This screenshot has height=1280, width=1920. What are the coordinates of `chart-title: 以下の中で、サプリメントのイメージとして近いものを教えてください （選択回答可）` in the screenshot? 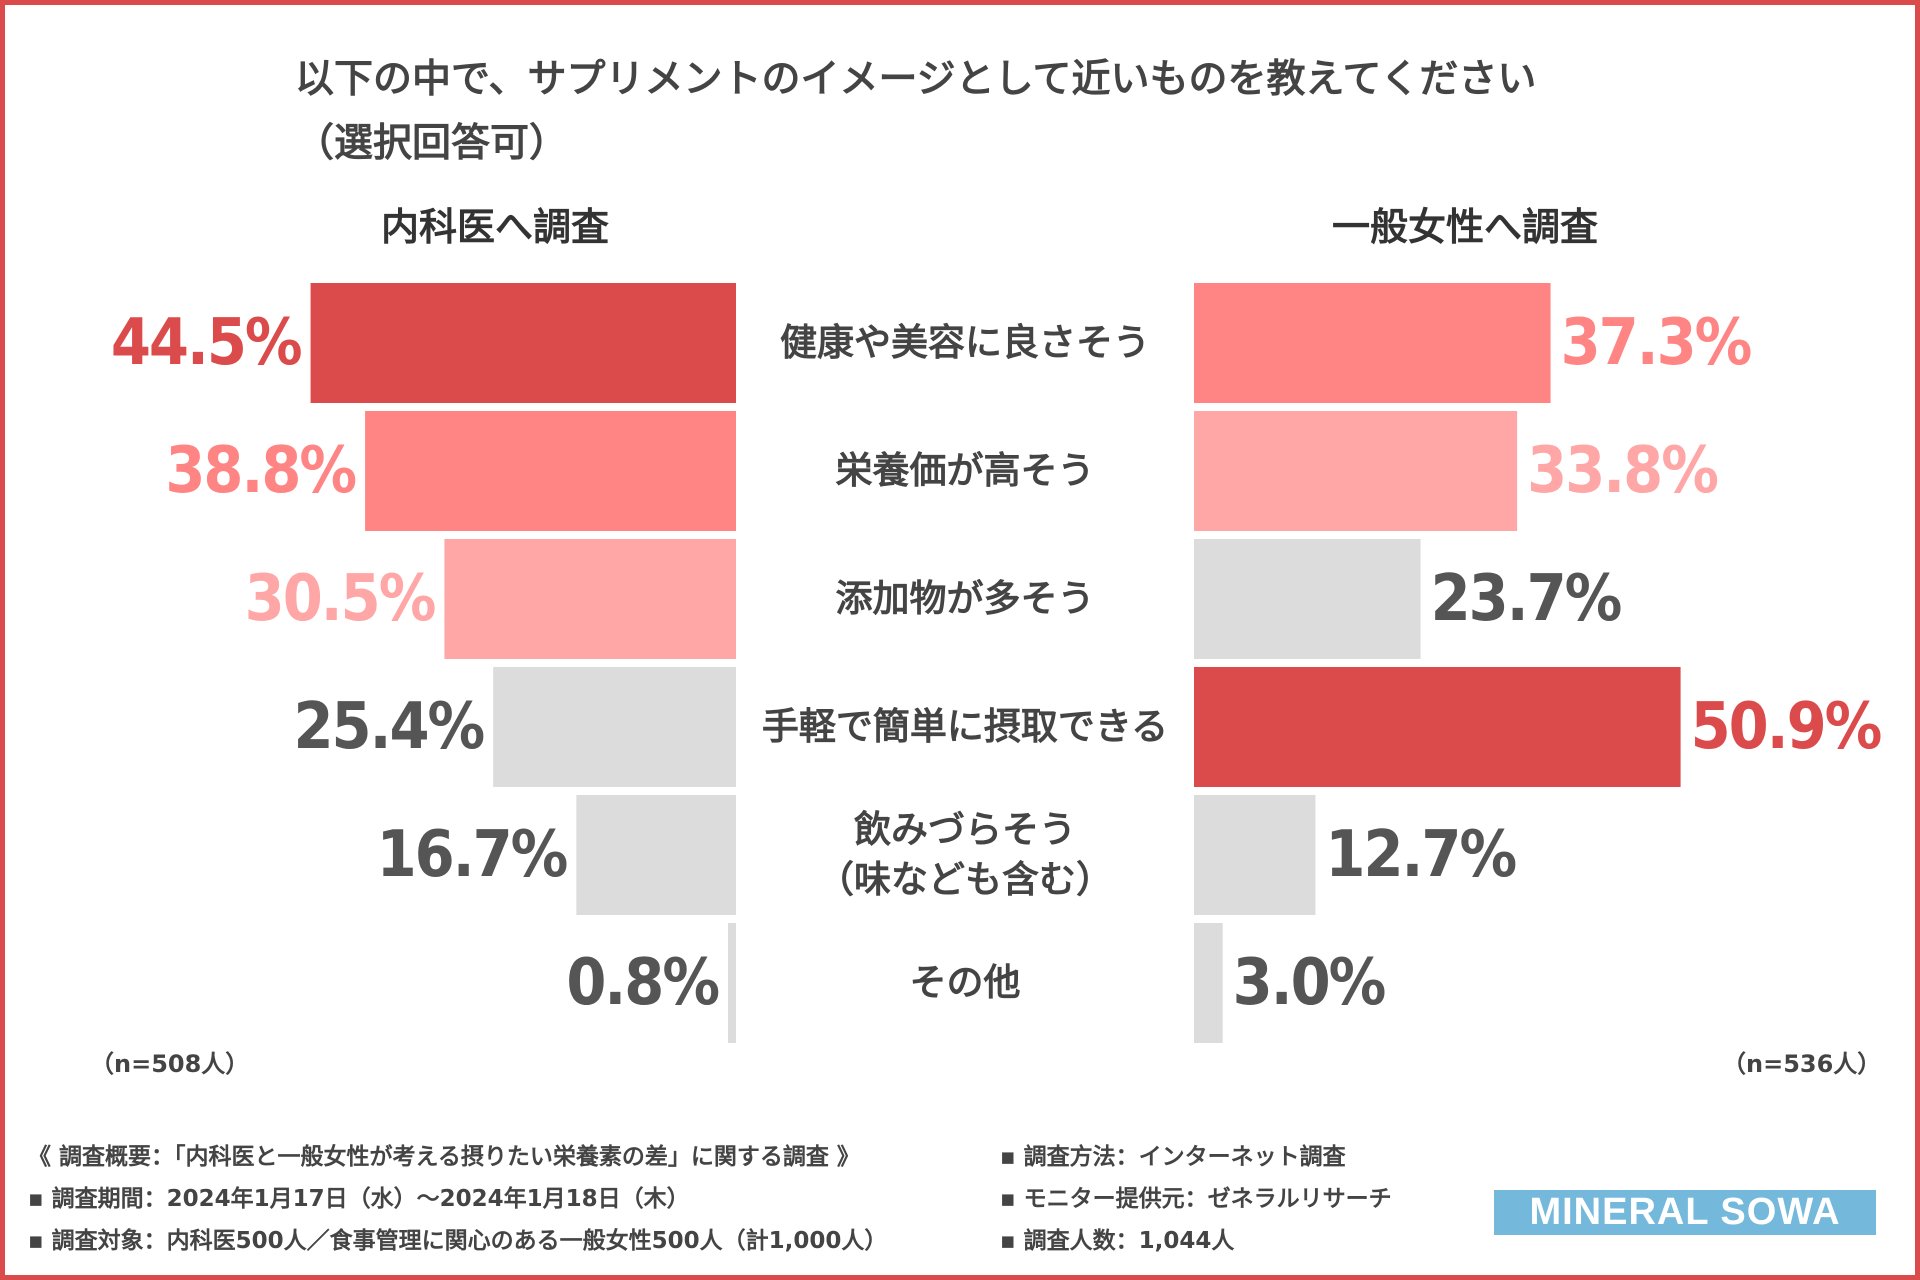 It's located at (1045, 112).